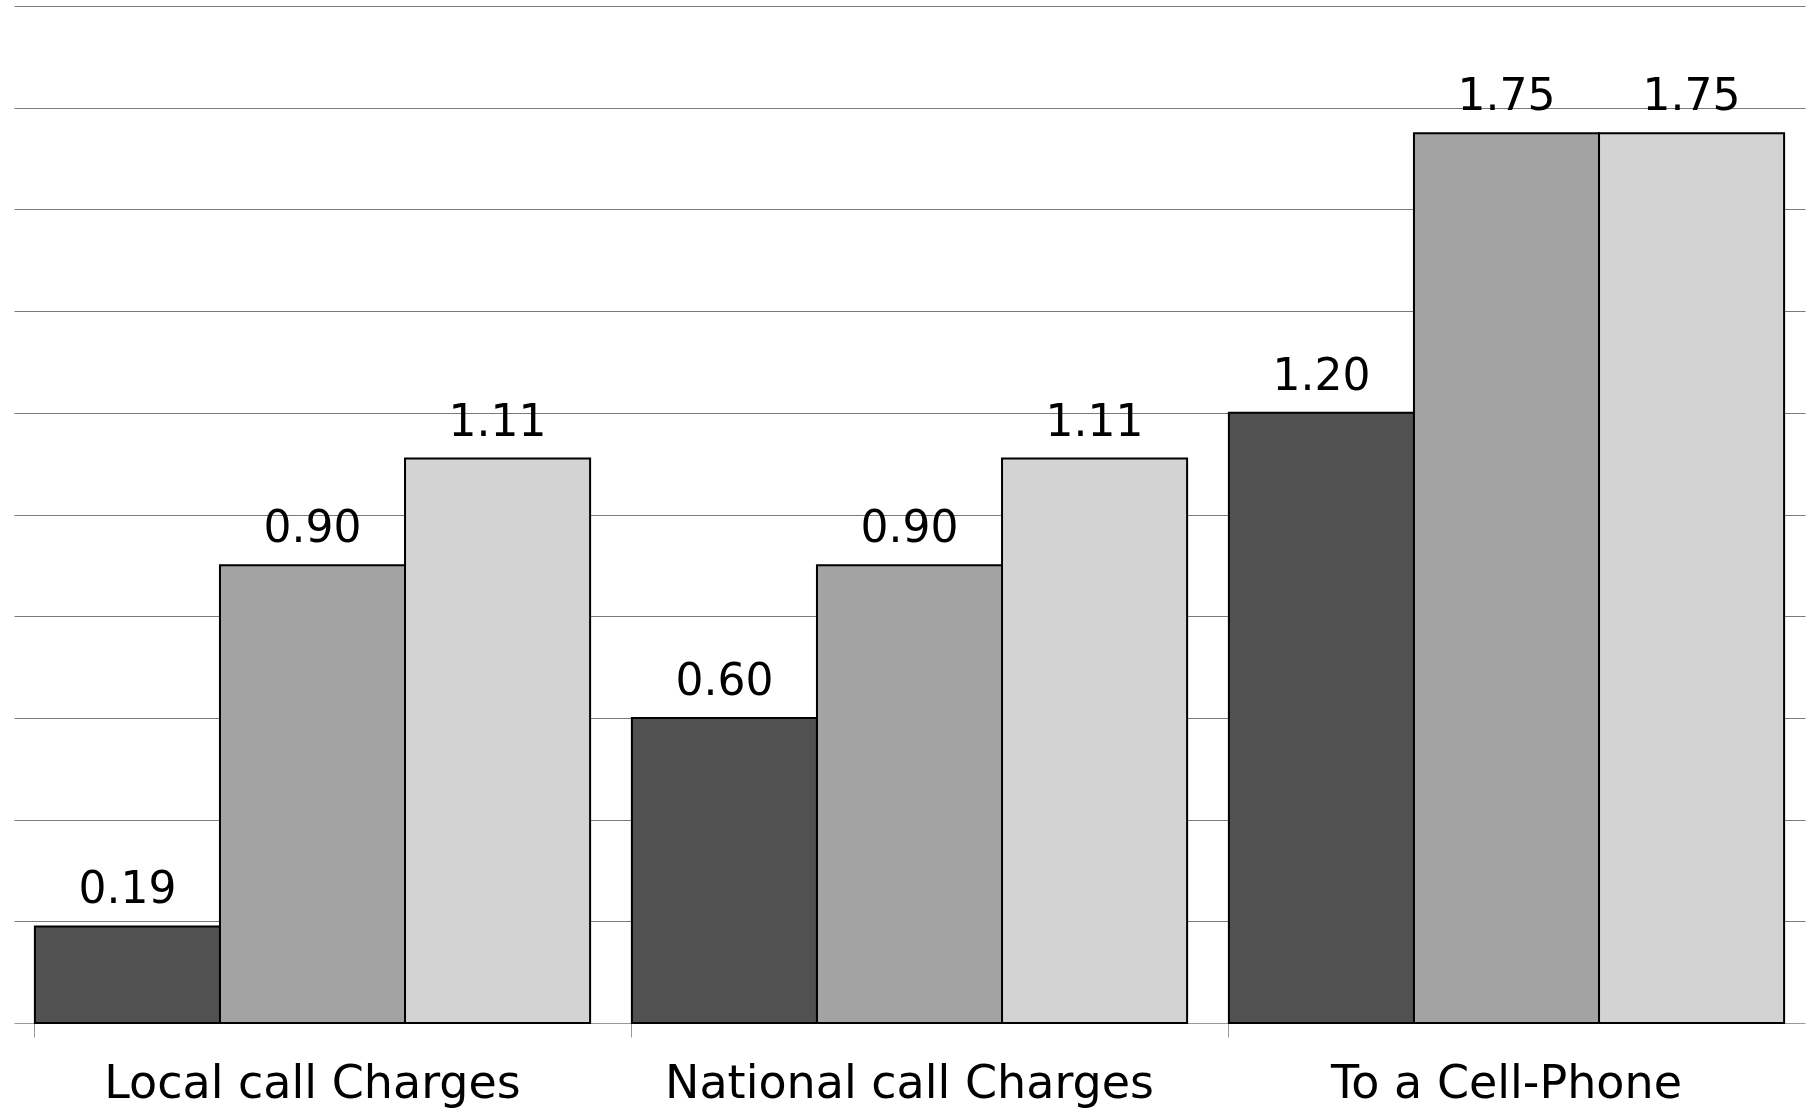 Image resolution: width=1807 pixels, height=1112 pixels. I want to click on data-label: 0.19, so click(127, 888).